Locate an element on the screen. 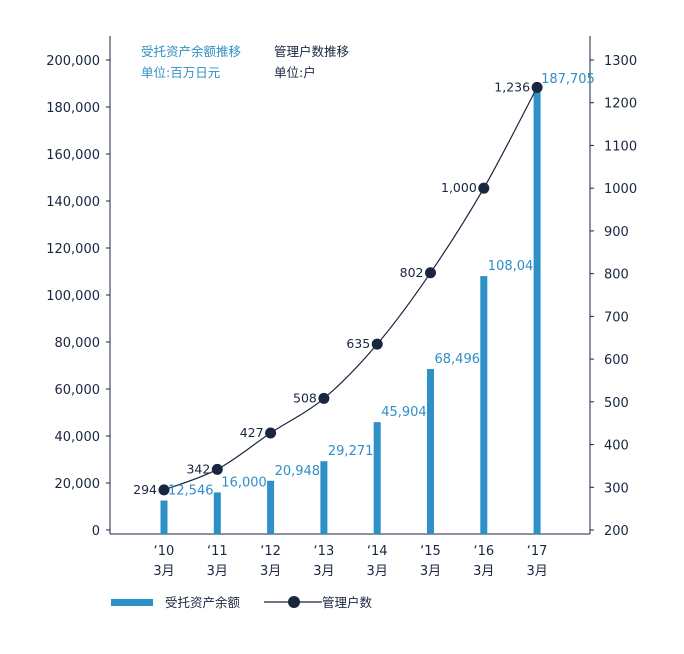  line-series-unit: 单位:户 is located at coordinates (295, 72).